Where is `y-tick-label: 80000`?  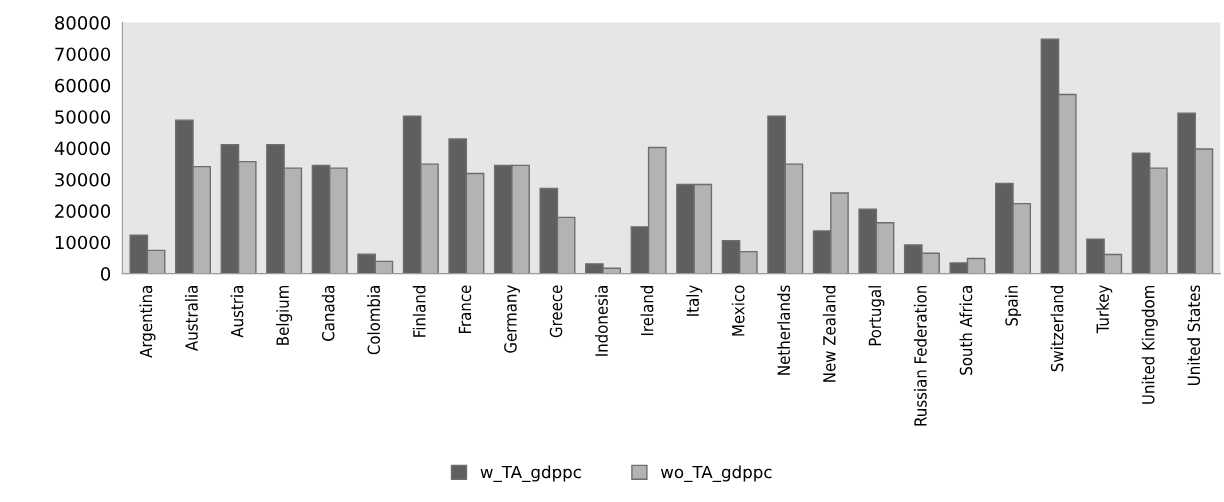
y-tick-label: 80000 is located at coordinates (83, 23).